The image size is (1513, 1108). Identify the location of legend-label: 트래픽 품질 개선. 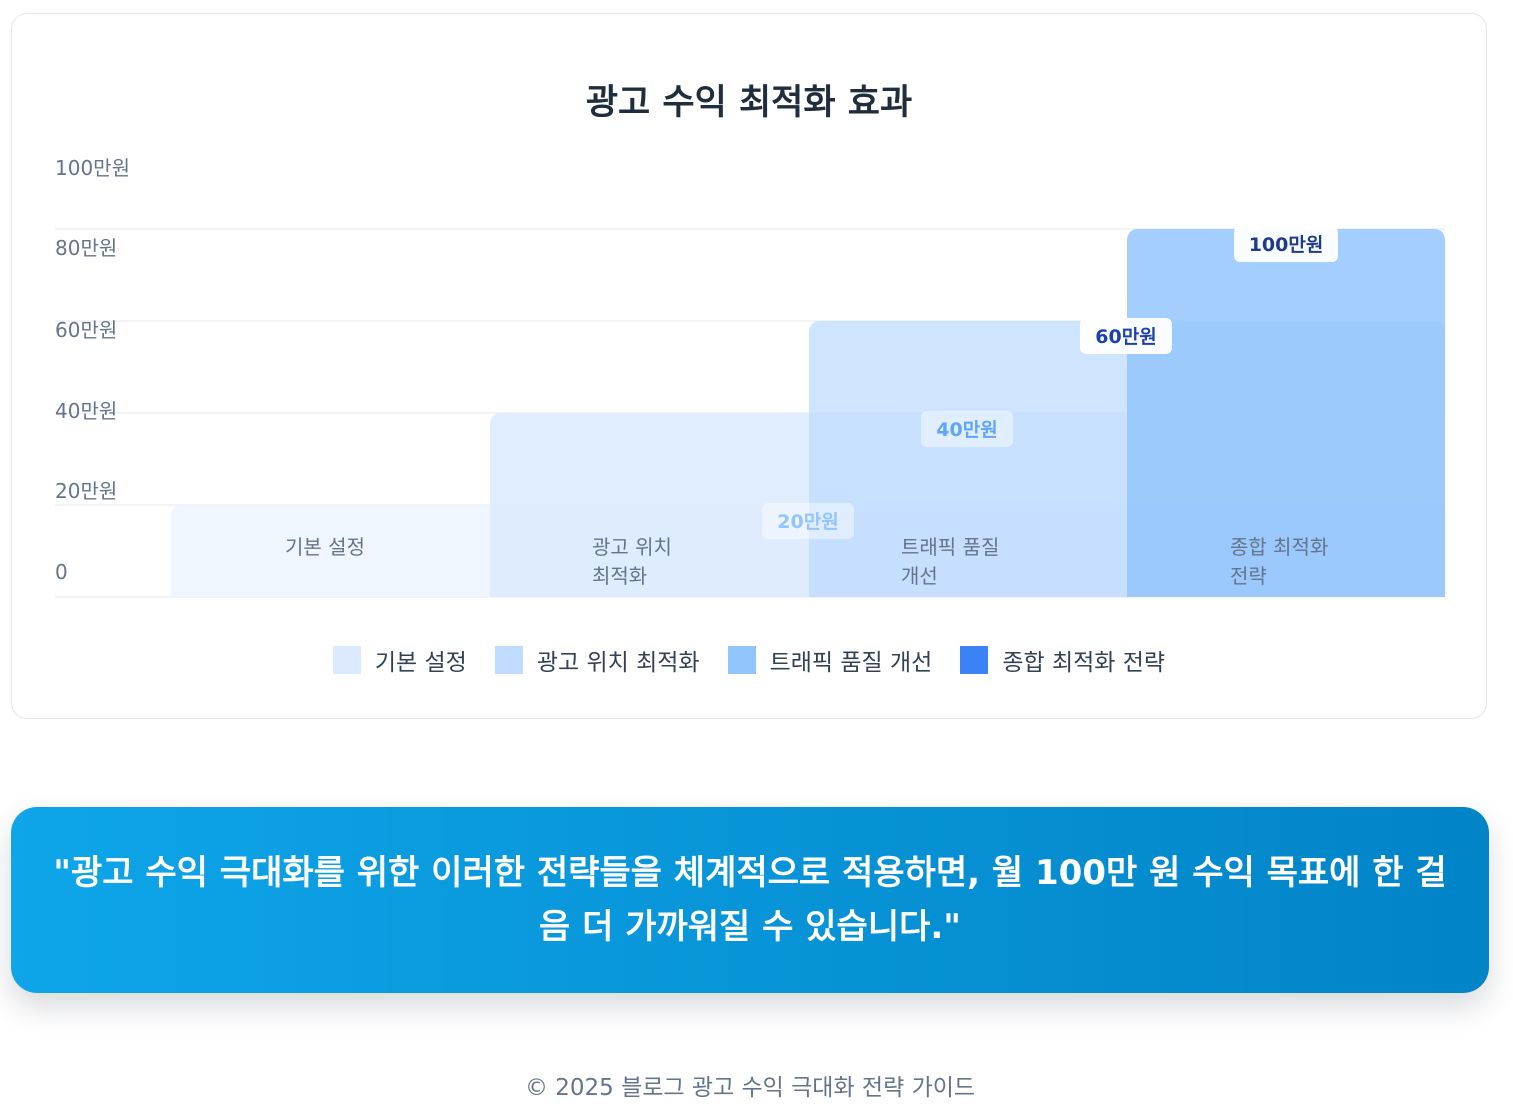
(851, 663).